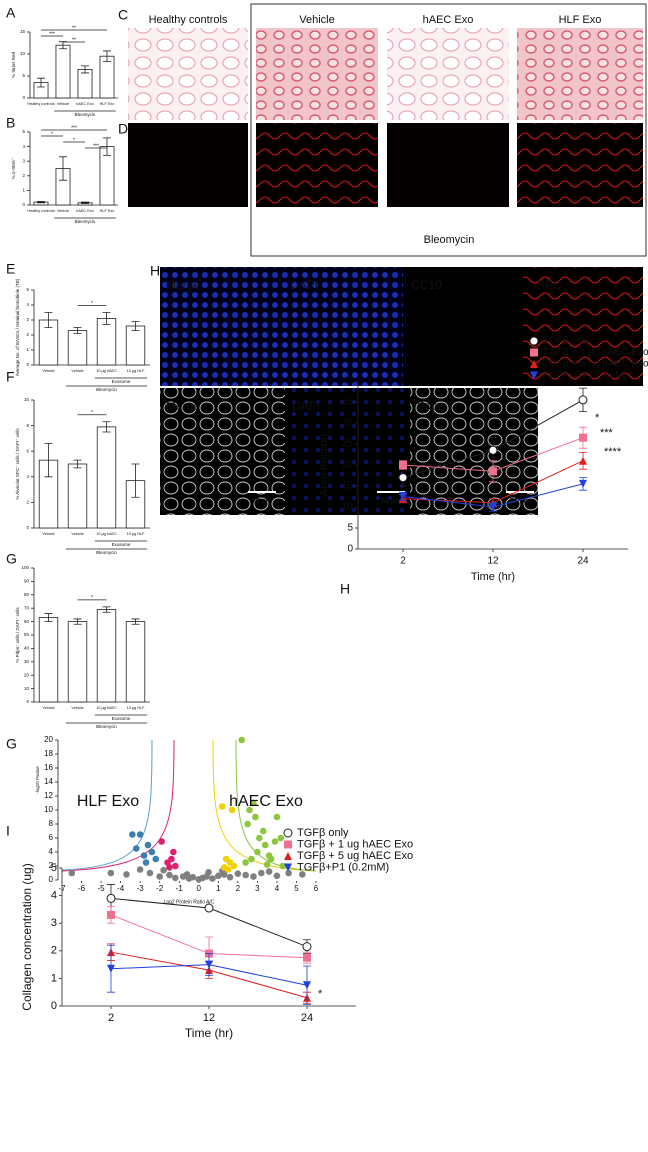 This screenshot has width=648, height=1152. Describe the element at coordinates (347, 451) in the screenshot. I see `image-dapi-bottom` at that location.